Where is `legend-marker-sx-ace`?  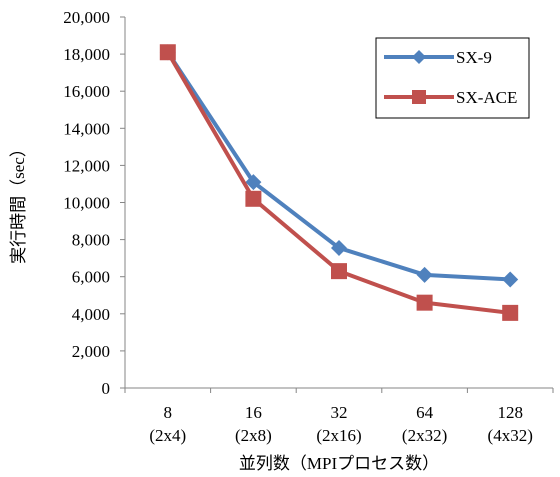 legend-marker-sx-ace is located at coordinates (419, 97).